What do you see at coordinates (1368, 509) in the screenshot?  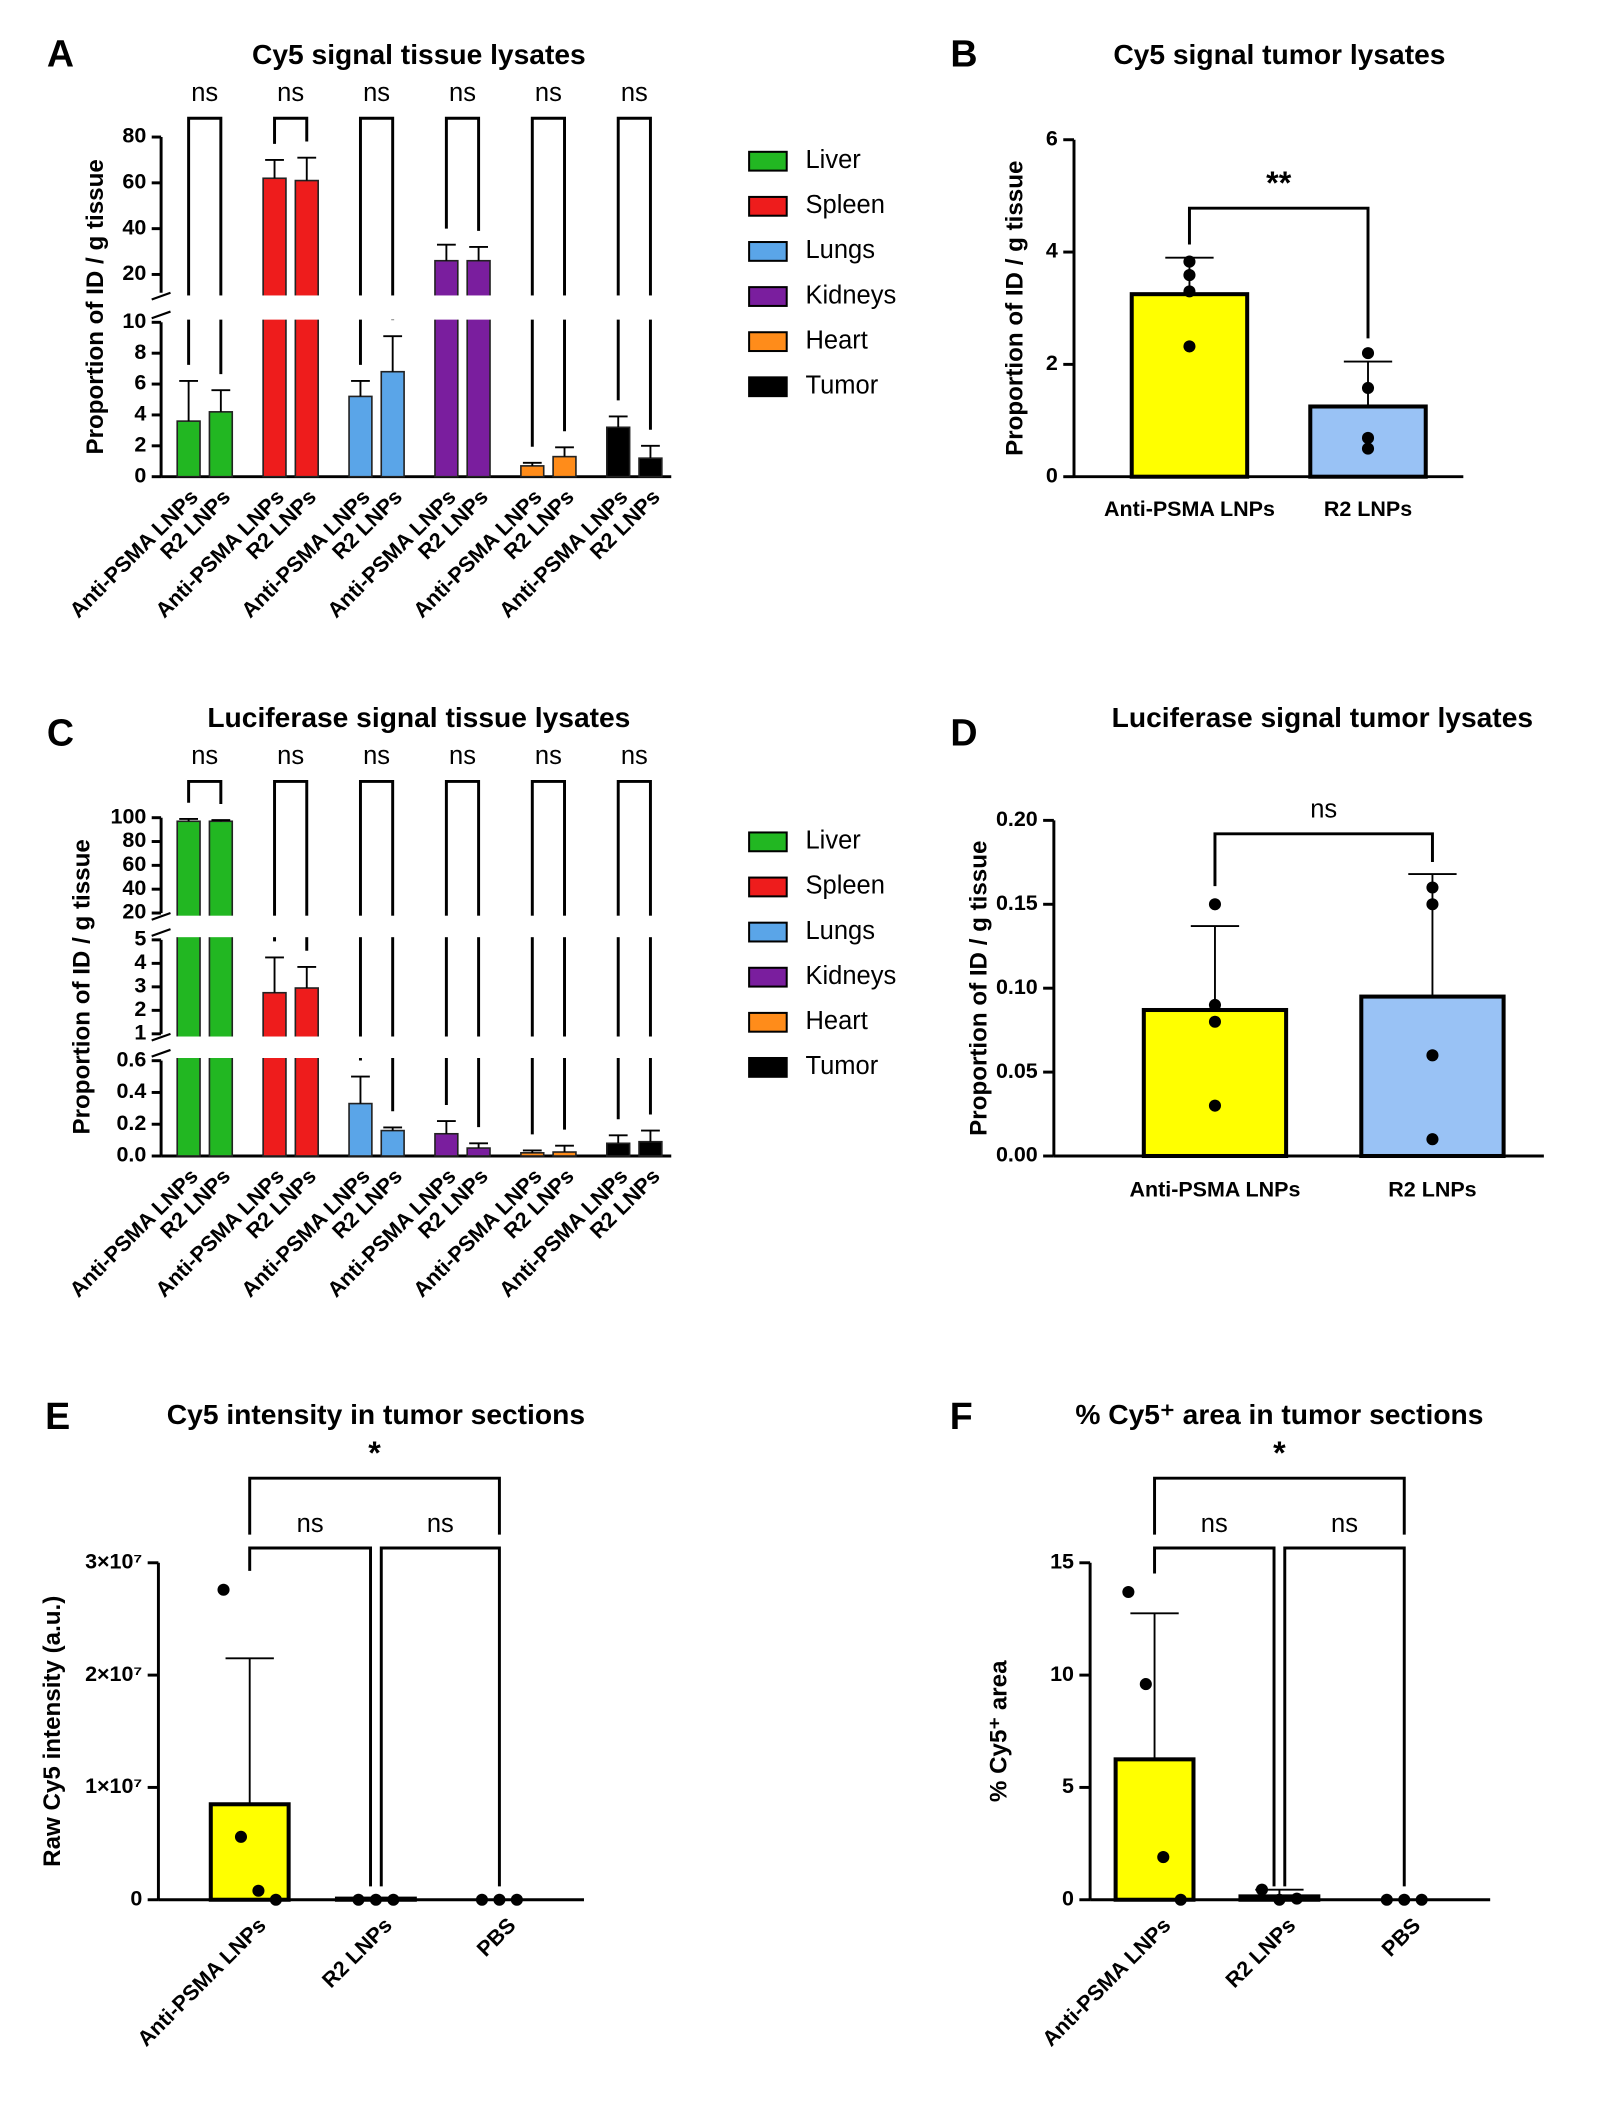 I see `x-tick-label: R2 LNPs` at bounding box center [1368, 509].